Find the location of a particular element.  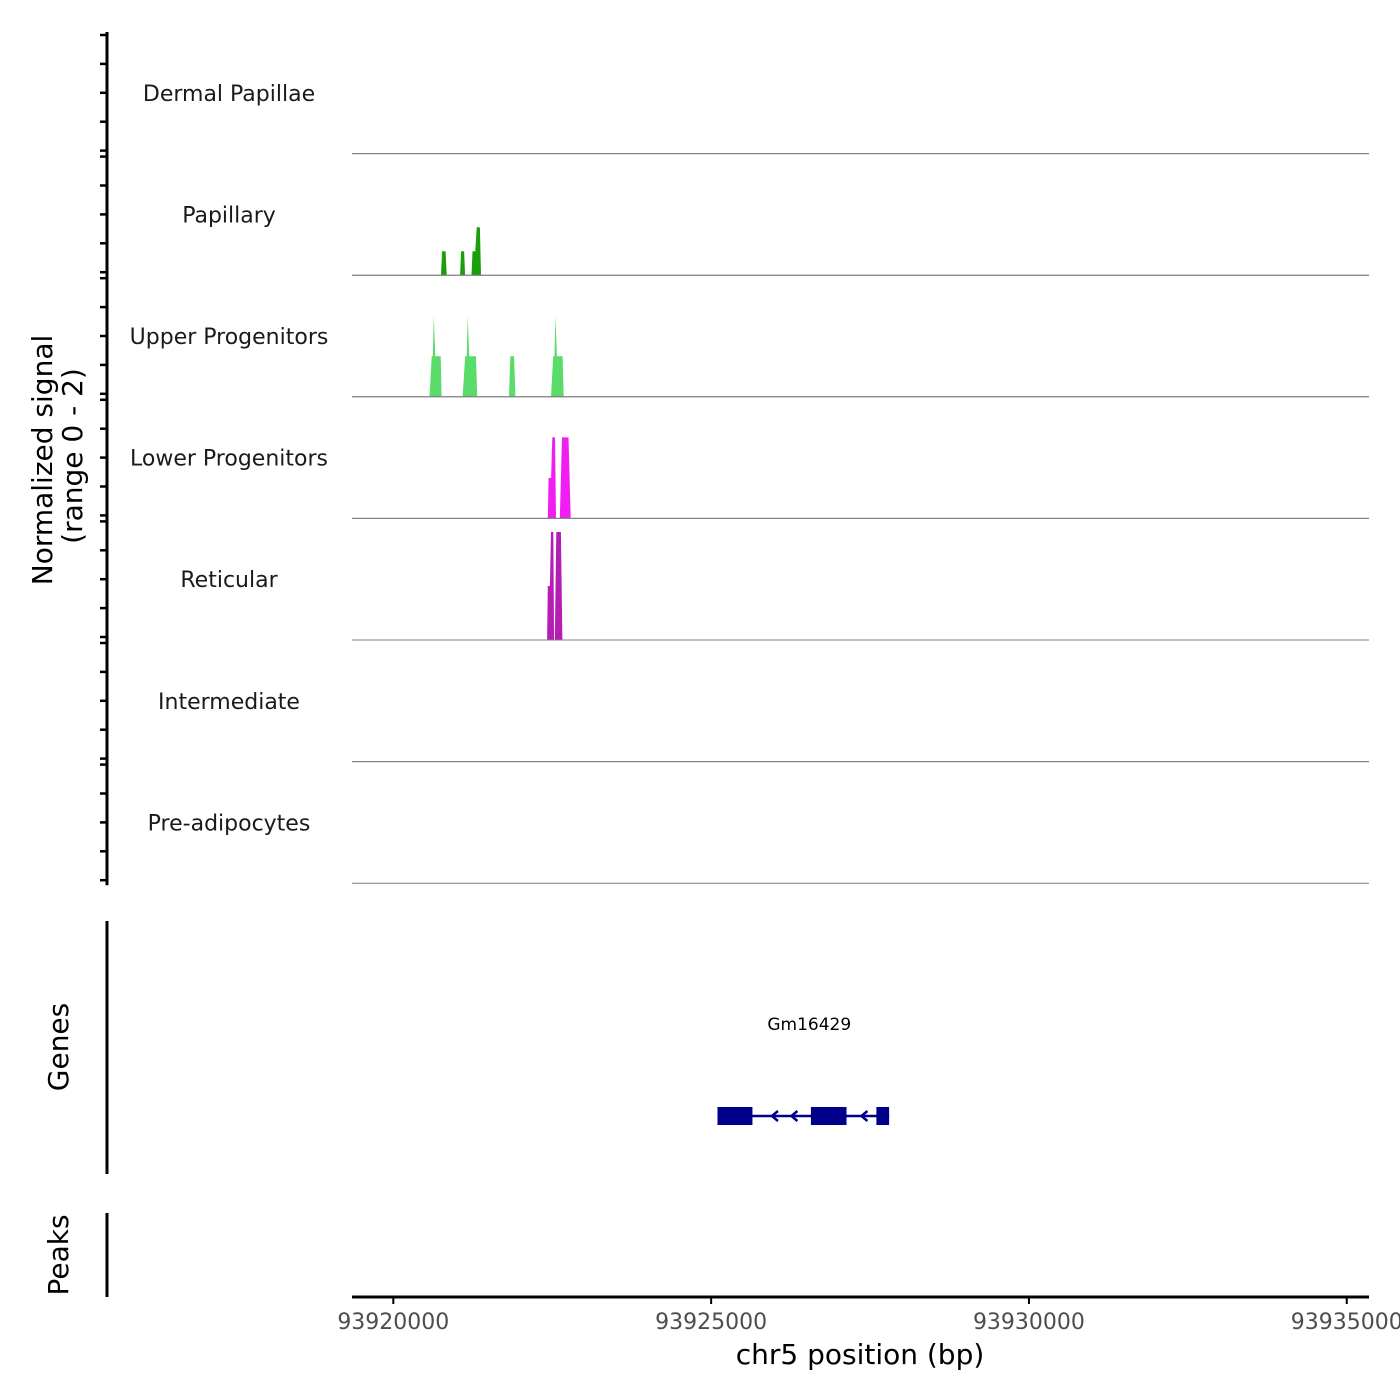

gene-track: Gm16429 is located at coordinates (803, 1070).